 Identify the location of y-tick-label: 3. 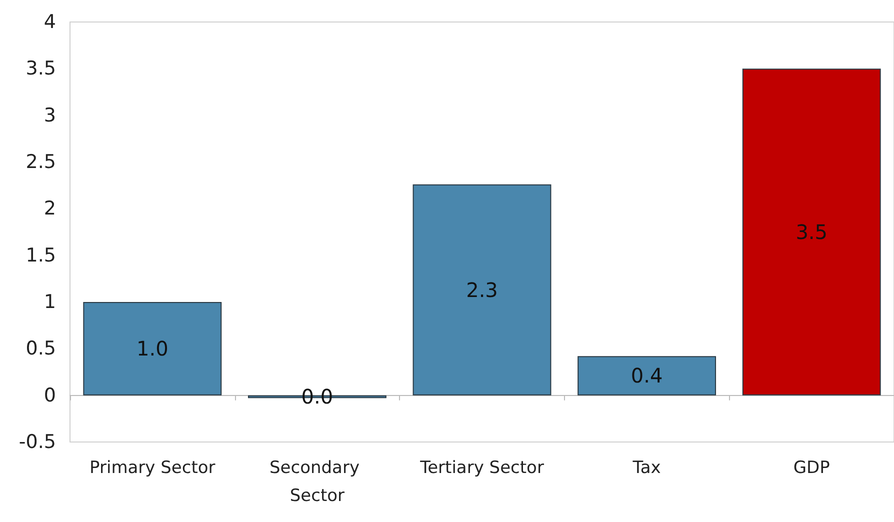
(50, 115).